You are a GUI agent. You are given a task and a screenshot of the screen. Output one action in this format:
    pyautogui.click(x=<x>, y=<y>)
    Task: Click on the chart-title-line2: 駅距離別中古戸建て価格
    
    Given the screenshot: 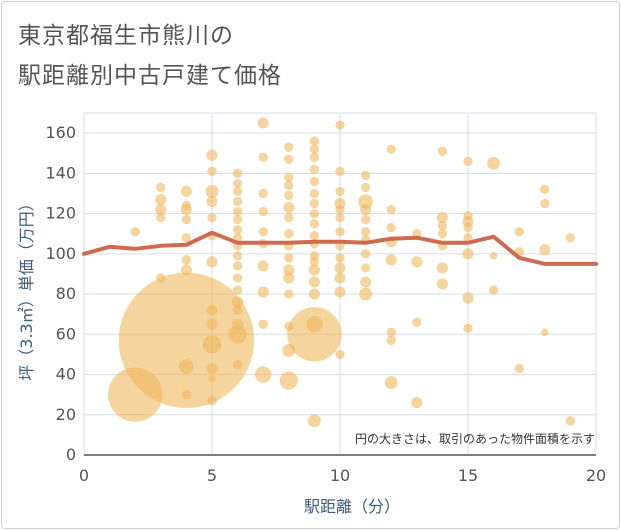 What is the action you would take?
    pyautogui.click(x=150, y=76)
    